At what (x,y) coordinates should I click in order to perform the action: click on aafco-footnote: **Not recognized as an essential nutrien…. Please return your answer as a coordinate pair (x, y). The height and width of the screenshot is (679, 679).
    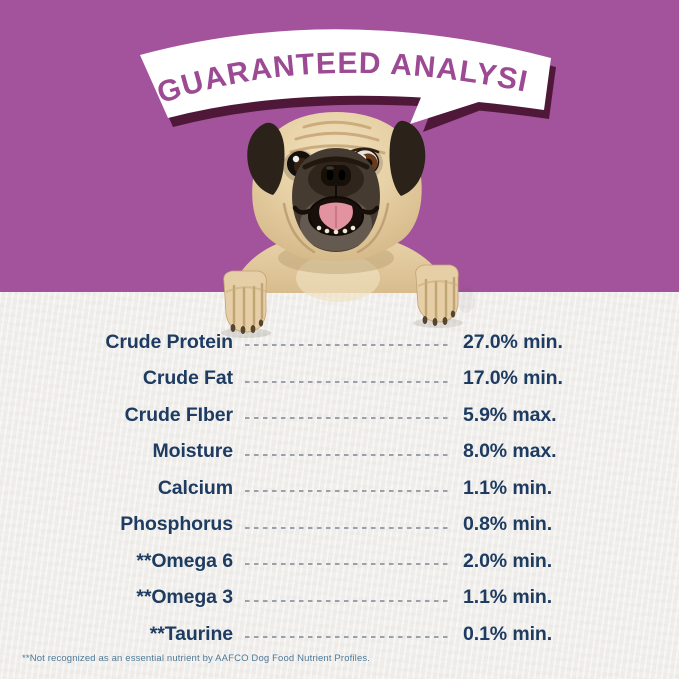
    Looking at the image, I should click on (196, 658).